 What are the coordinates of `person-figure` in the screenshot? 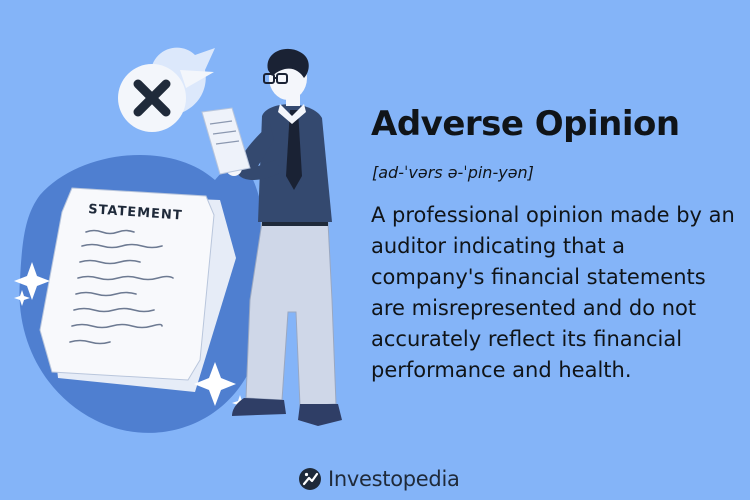 It's located at (271, 237).